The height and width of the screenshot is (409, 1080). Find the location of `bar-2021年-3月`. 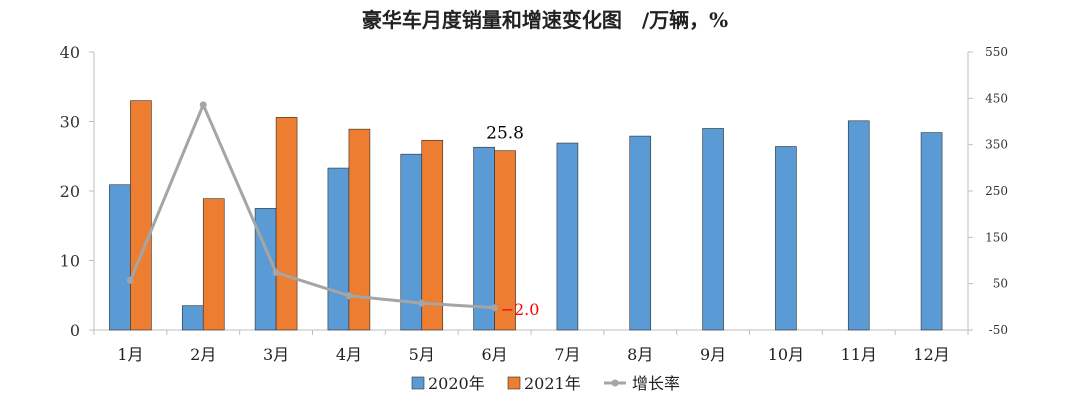

bar-2021年-3月 is located at coordinates (286, 224).